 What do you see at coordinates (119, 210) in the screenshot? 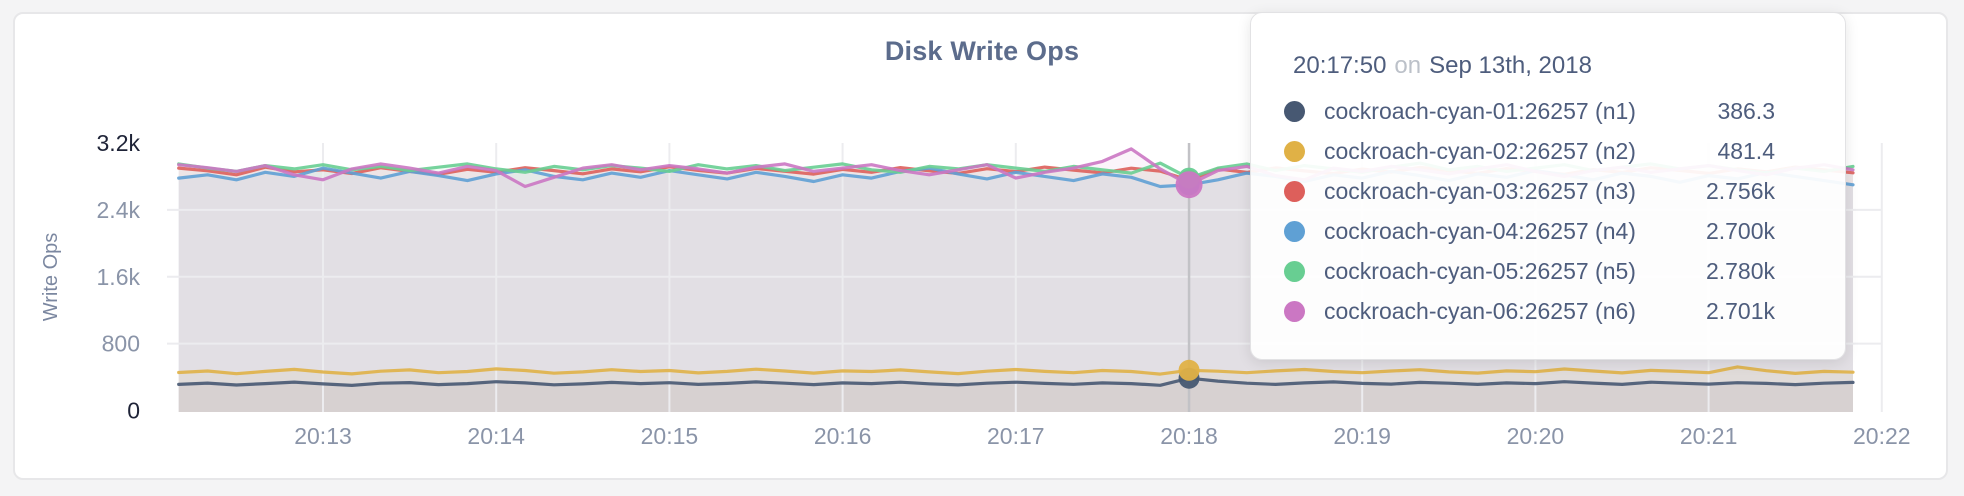
I see `y-tick-label: 2.4k` at bounding box center [119, 210].